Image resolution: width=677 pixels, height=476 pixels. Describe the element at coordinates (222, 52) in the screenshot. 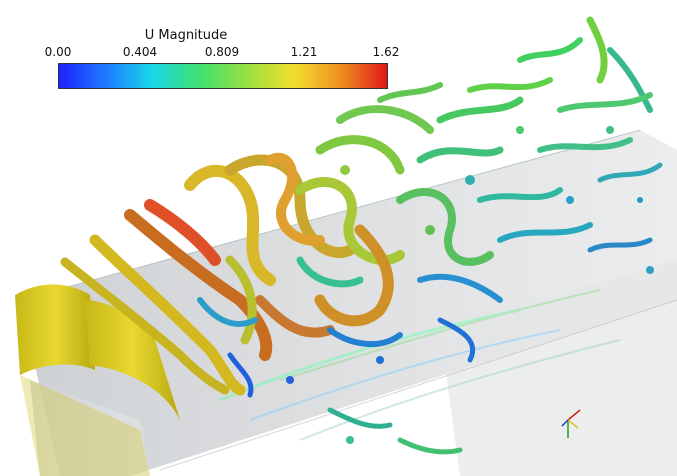

I see `legend-tick-2: 0.809` at that location.